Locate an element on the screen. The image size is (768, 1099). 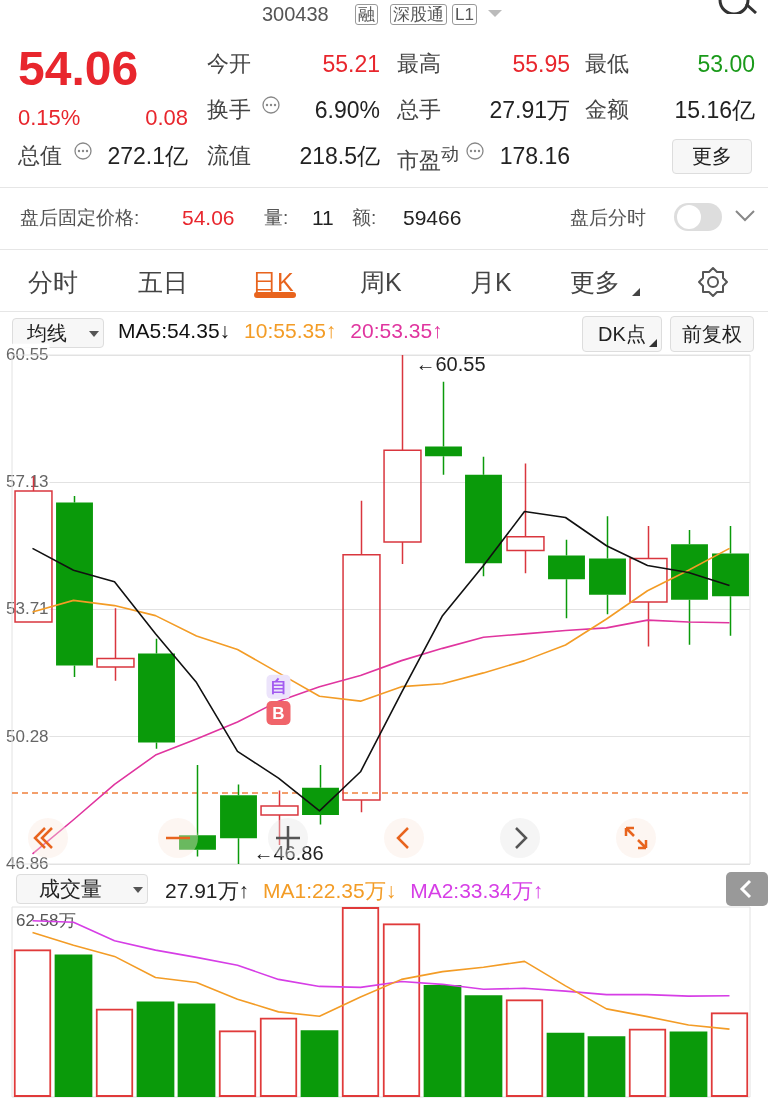
text: 分时 is located at coordinates (53, 282).